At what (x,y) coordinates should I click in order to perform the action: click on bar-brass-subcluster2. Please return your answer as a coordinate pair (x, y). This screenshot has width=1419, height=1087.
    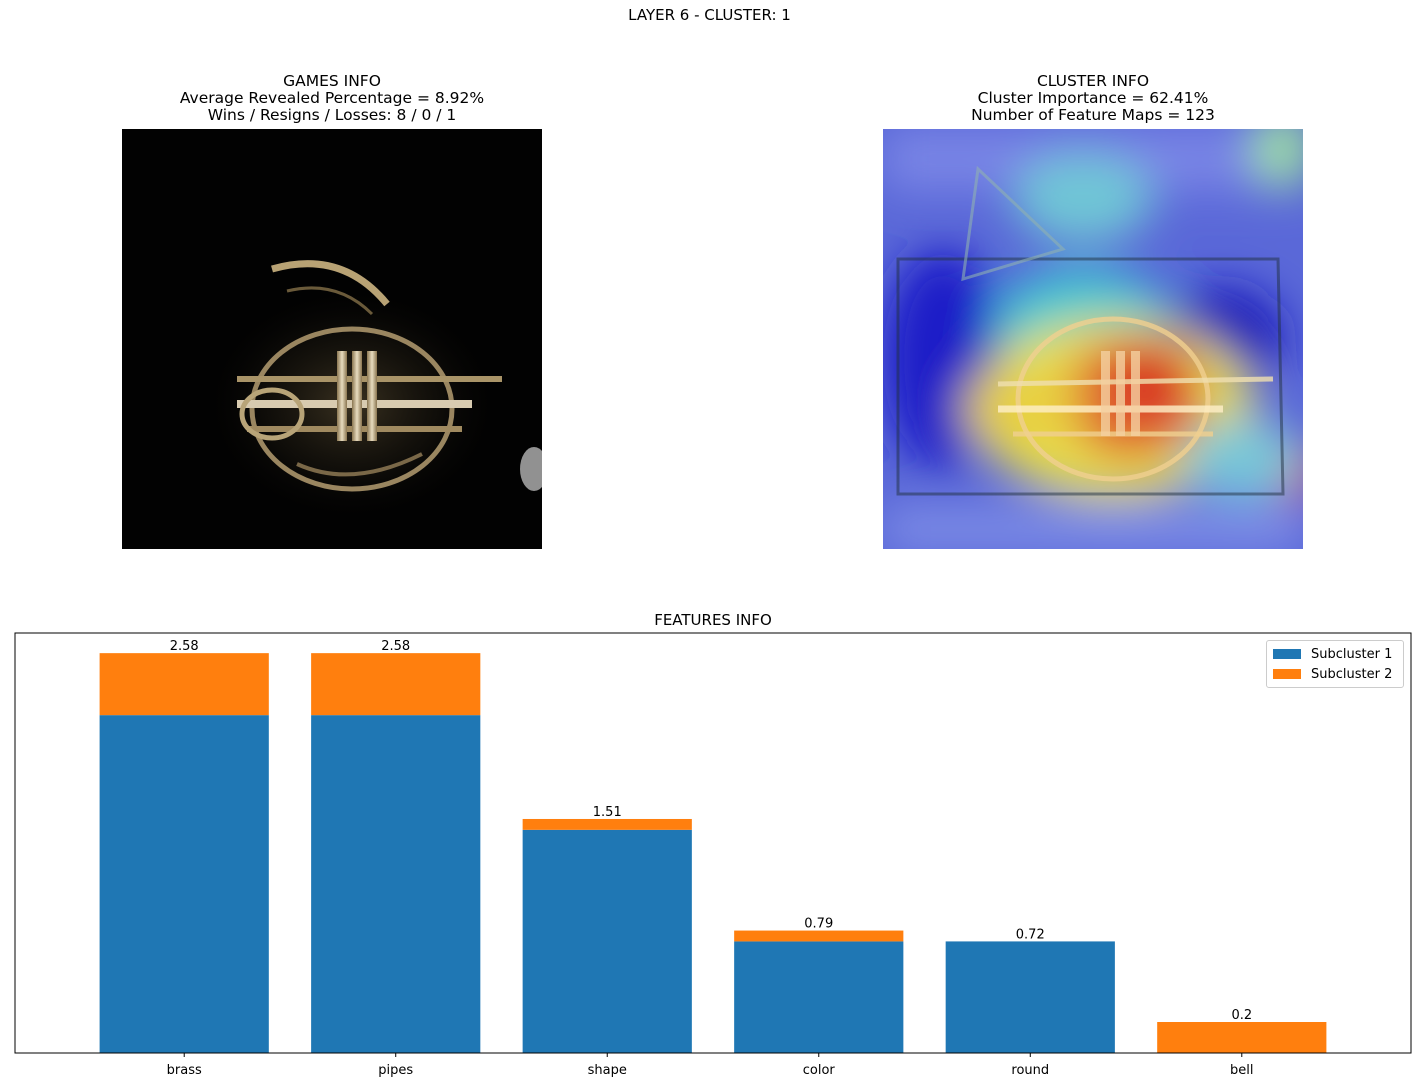
    Looking at the image, I should click on (184, 684).